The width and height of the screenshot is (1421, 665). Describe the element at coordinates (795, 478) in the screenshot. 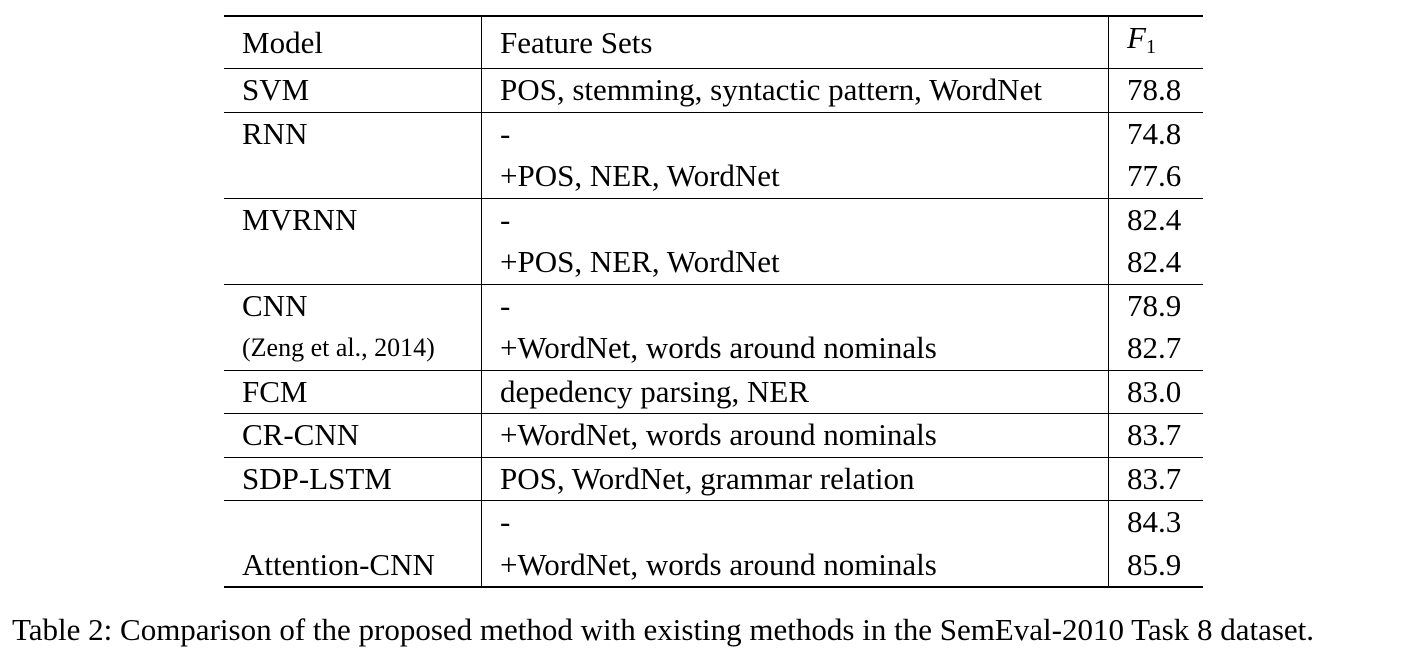

I see `feature-cell: POS, WordNet, grammar relation` at that location.